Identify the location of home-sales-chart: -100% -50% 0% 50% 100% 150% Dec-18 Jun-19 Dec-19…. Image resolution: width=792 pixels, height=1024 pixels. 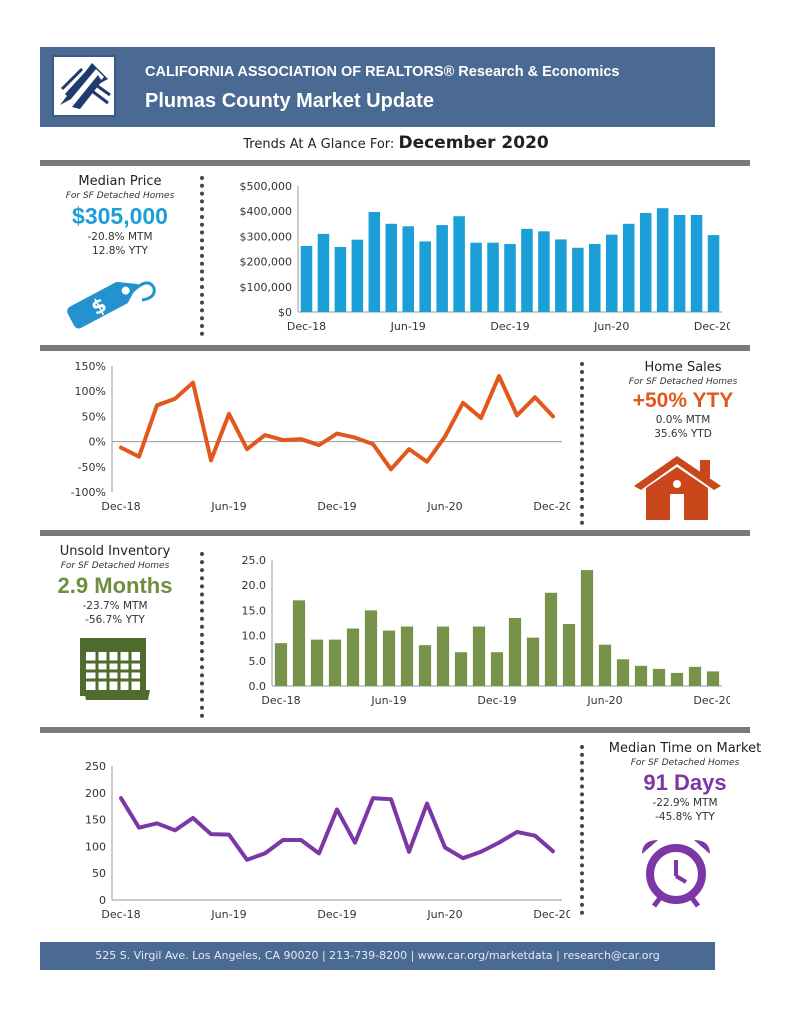
(320, 436).